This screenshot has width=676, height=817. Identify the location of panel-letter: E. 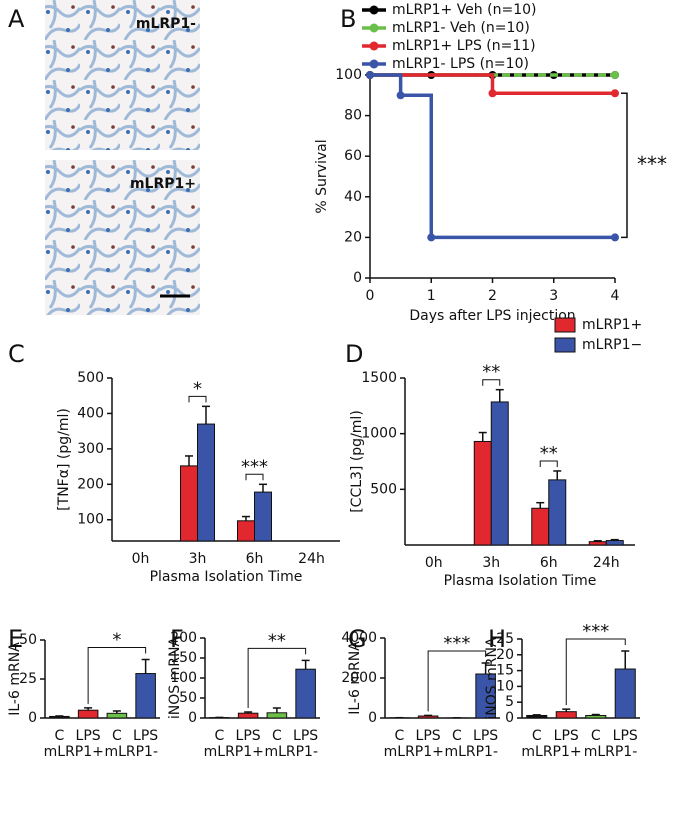
(15, 639).